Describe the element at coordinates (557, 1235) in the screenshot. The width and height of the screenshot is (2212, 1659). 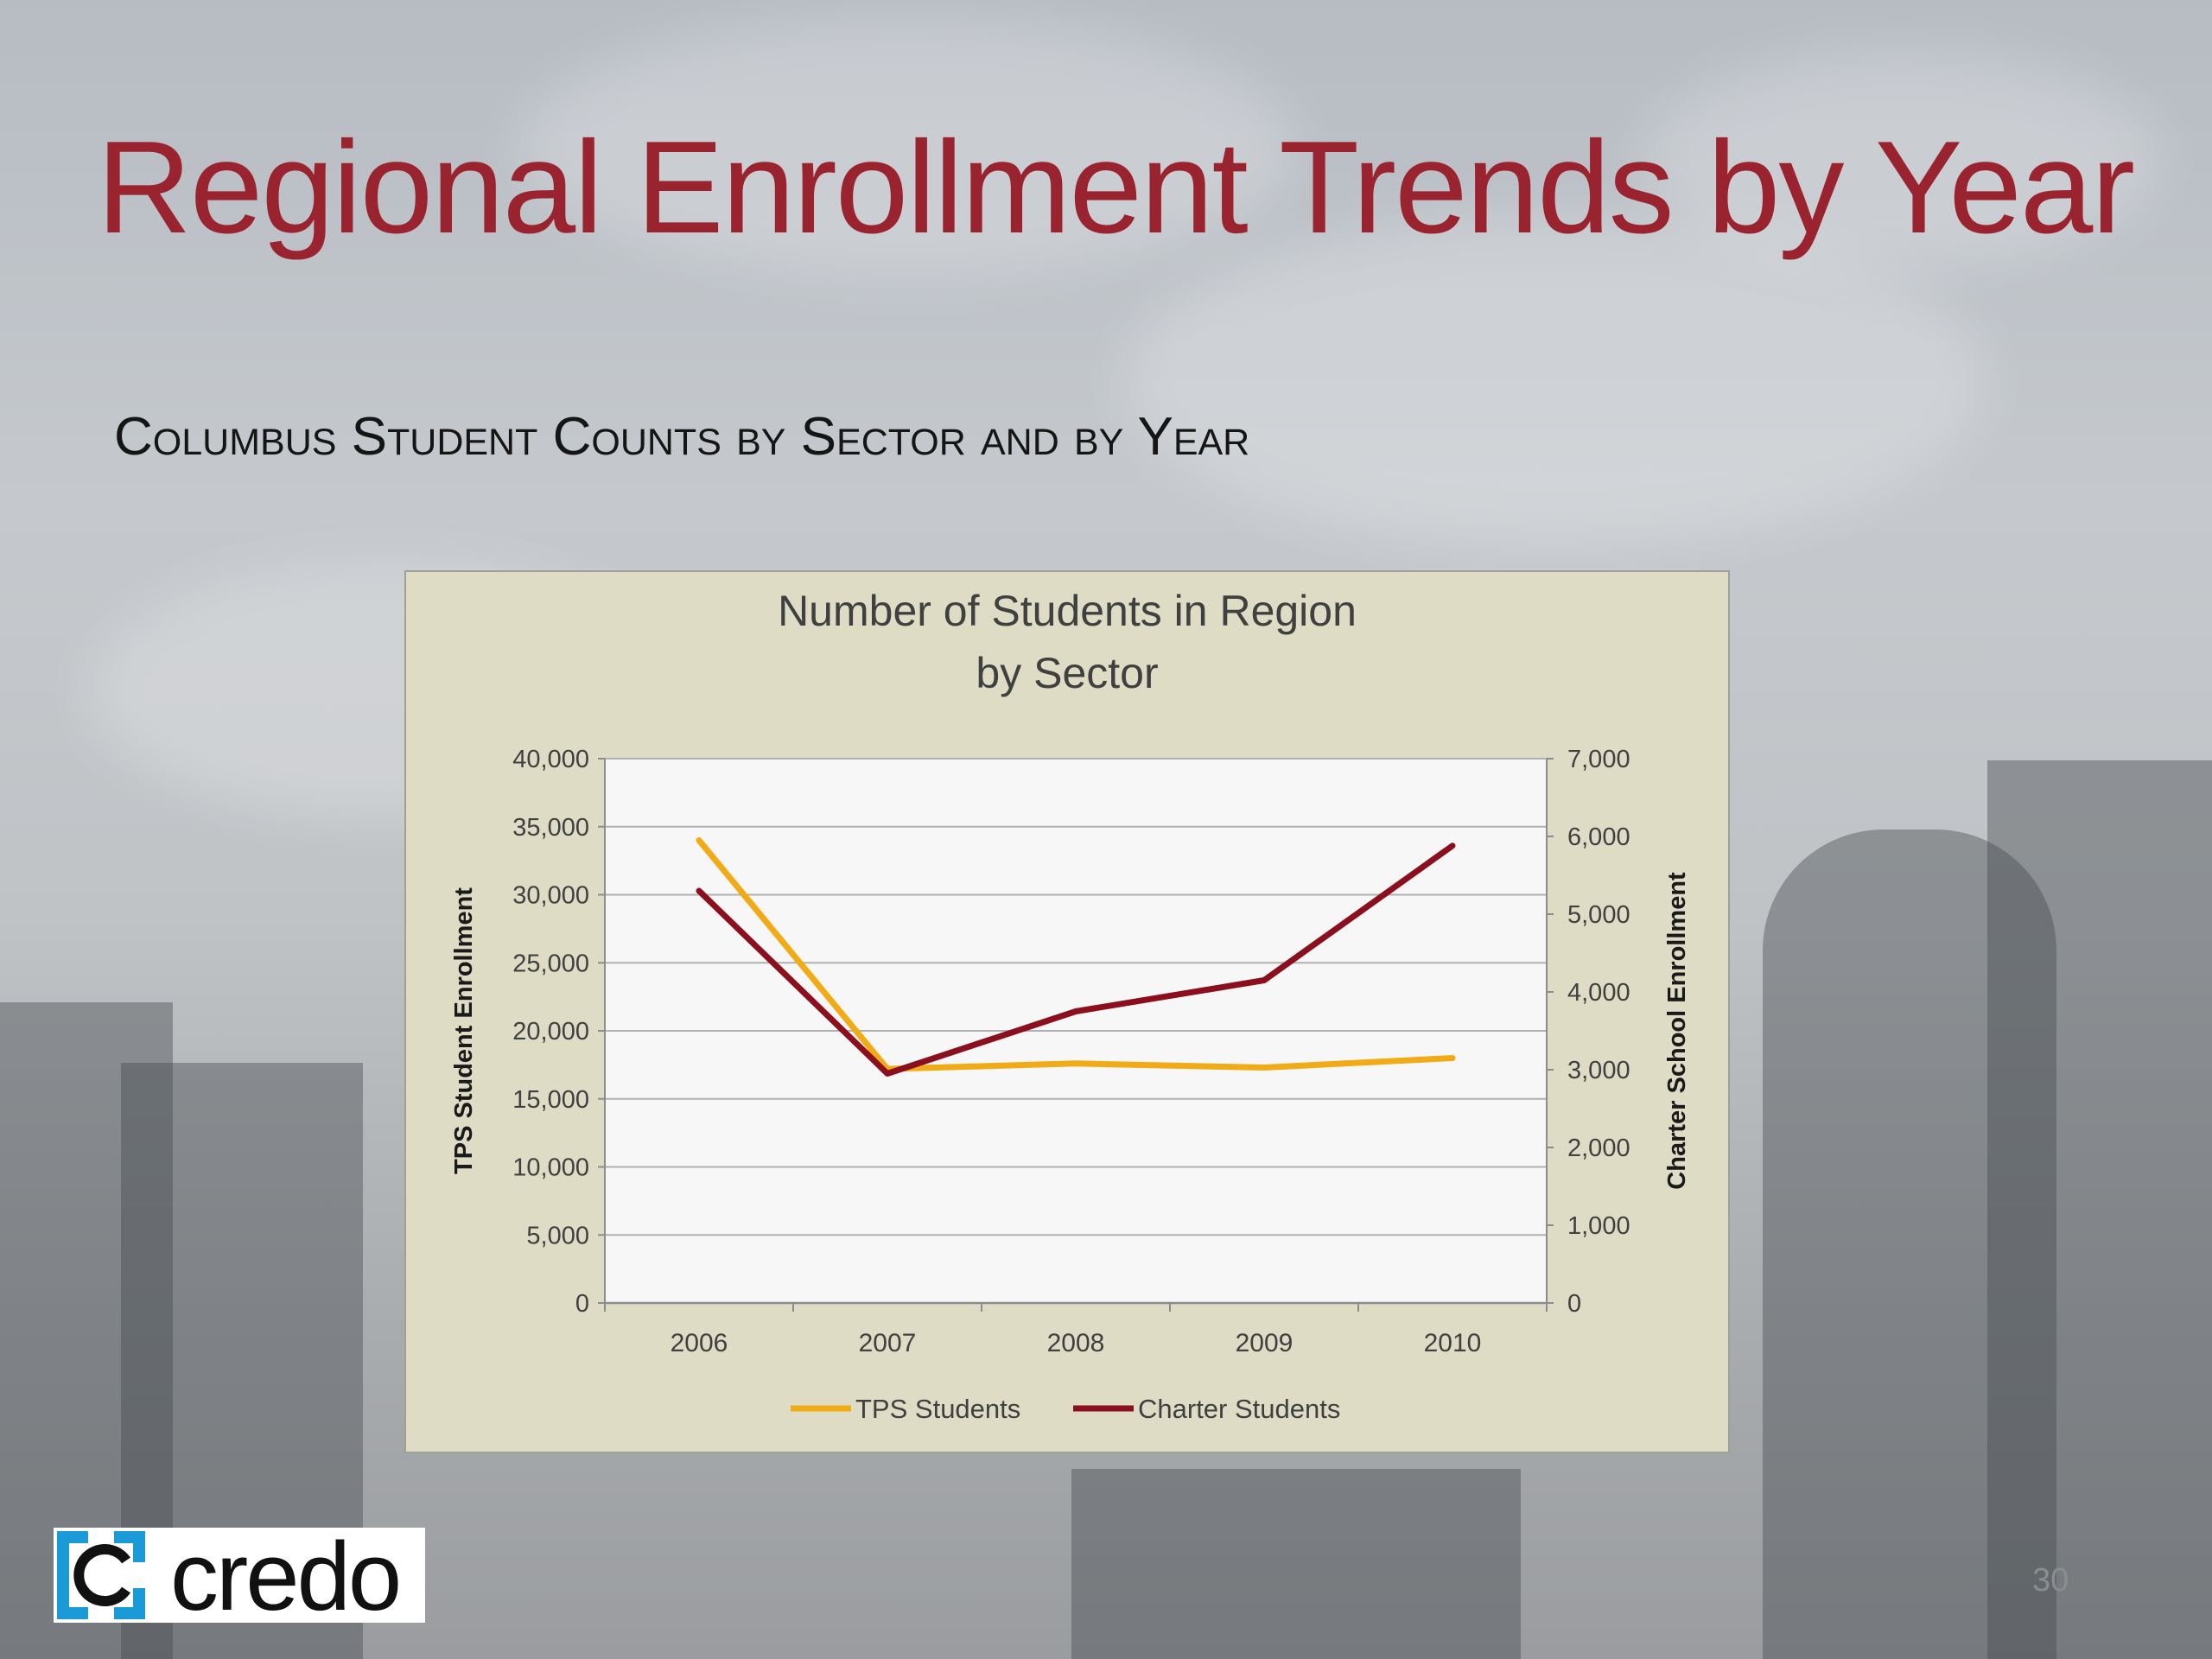
I see `left-tick-label: 5,000` at that location.